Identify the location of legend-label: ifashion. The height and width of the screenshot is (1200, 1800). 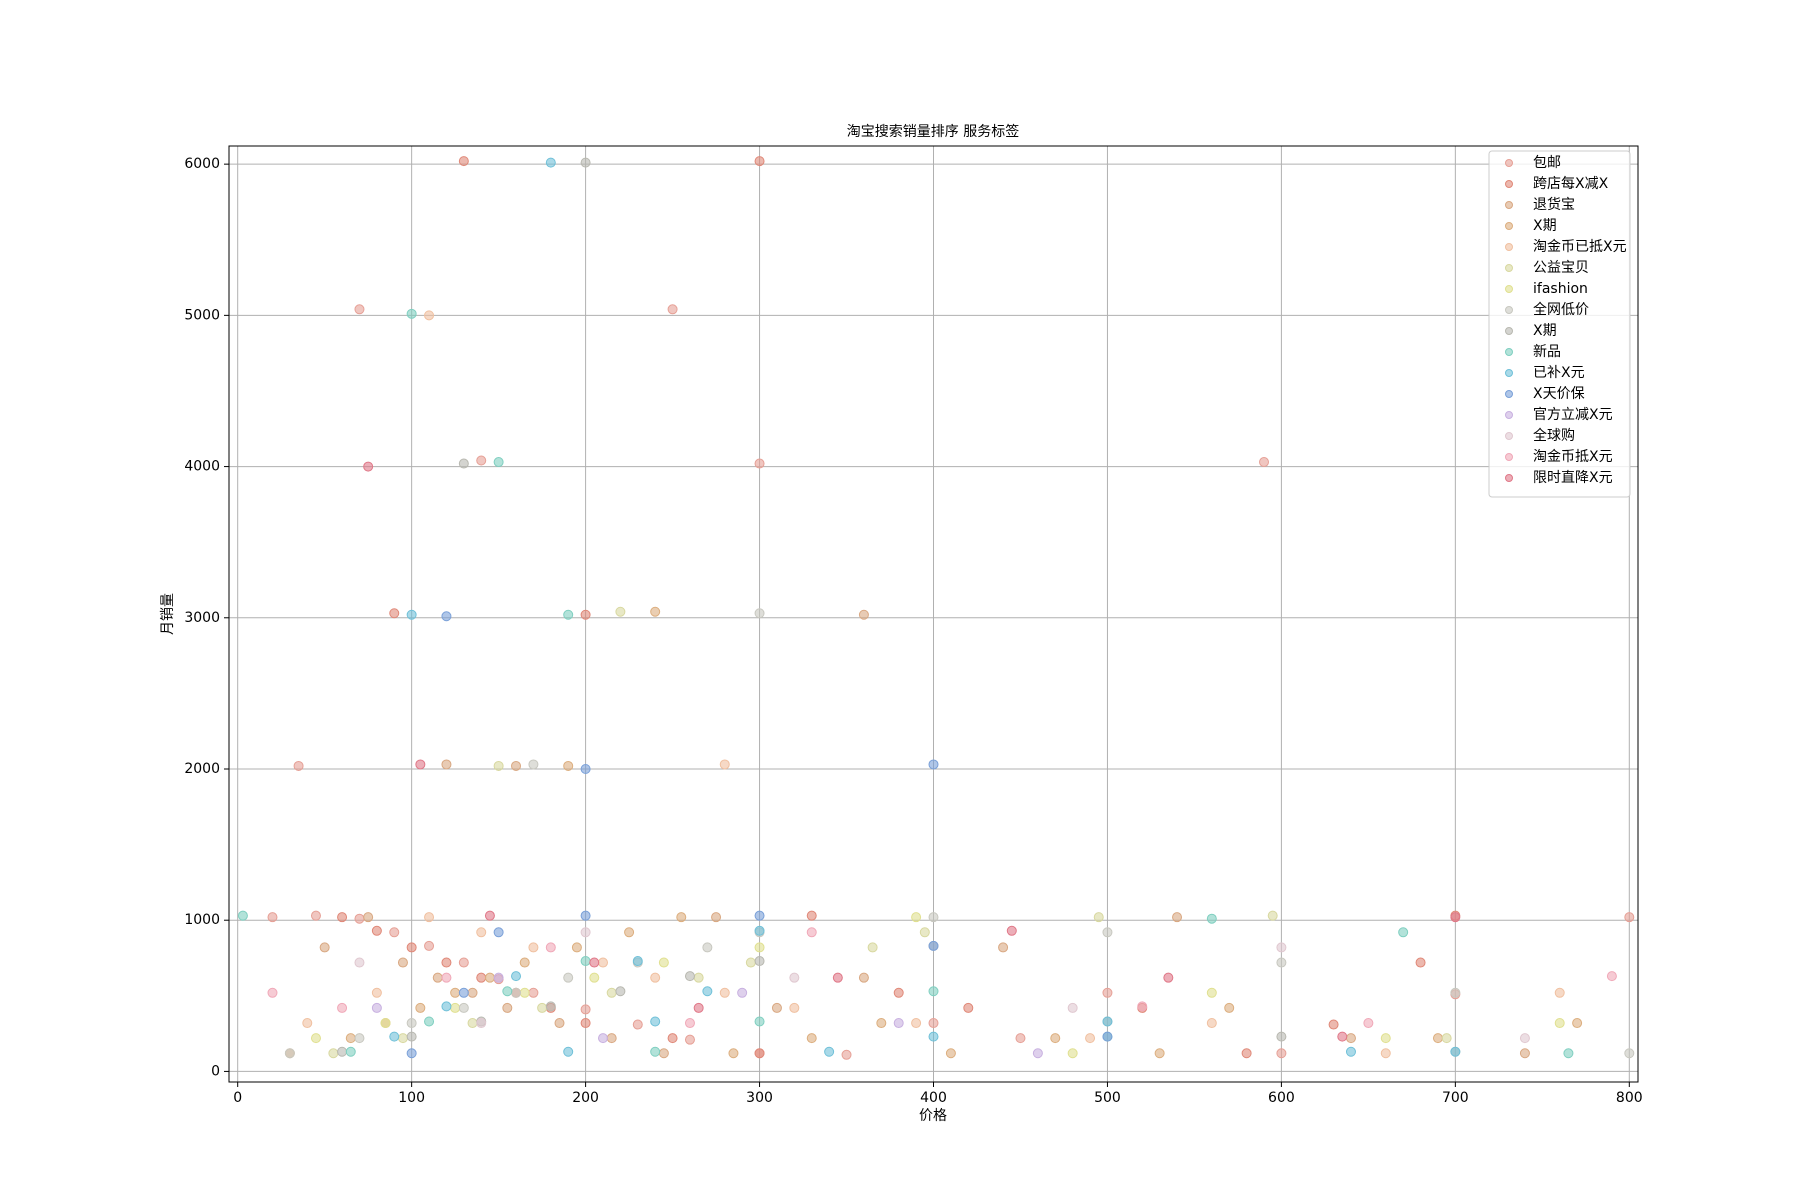
(1560, 289).